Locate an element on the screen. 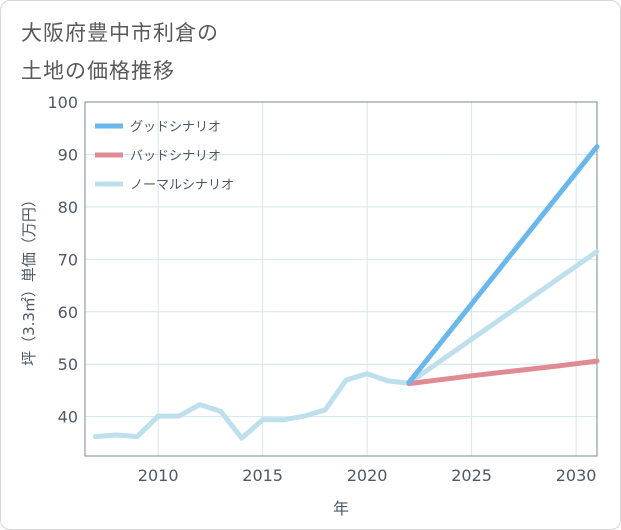 This screenshot has height=530, width=621. y-tick-label: 50 is located at coordinates (68, 364).